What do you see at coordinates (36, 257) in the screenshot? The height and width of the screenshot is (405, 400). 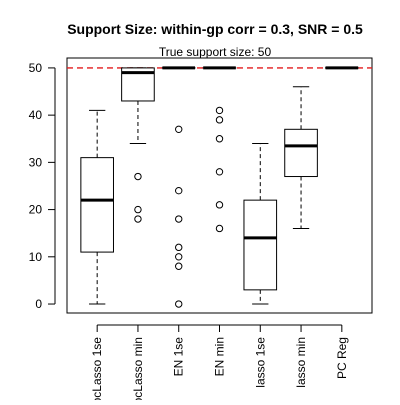 I see `y-tick-label: 10` at bounding box center [36, 257].